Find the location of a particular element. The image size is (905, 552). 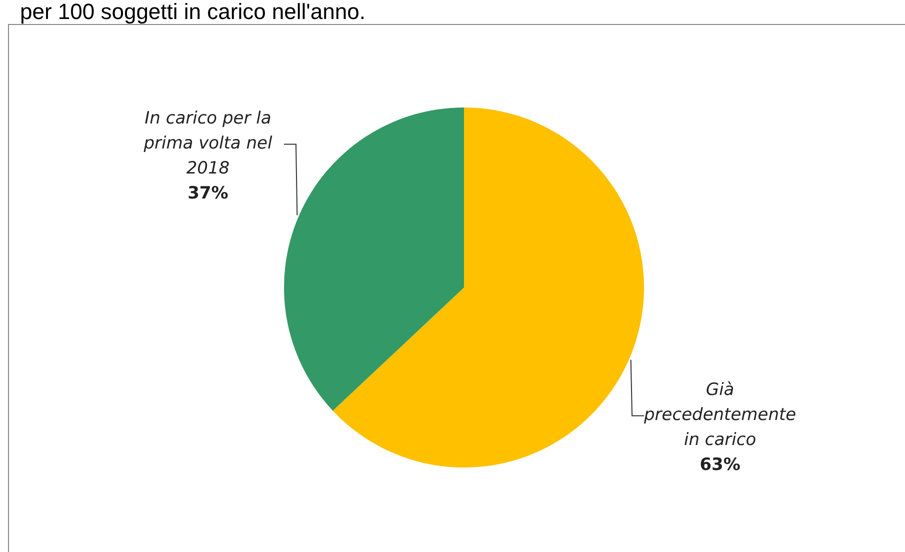

data-label: 63% is located at coordinates (720, 465).